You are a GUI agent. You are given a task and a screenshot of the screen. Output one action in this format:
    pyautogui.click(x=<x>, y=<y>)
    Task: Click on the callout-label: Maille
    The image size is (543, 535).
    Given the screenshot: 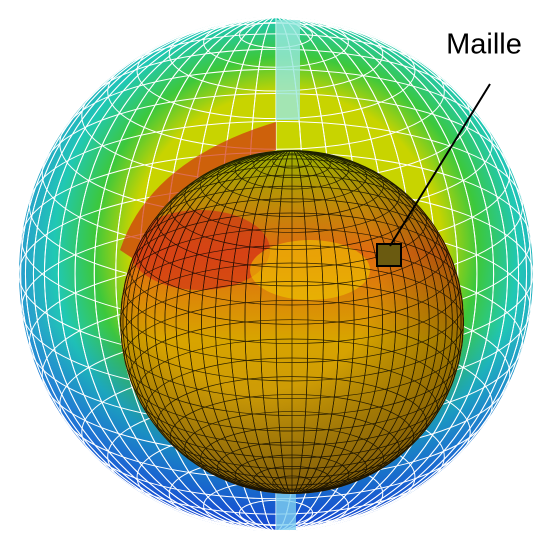 What is the action you would take?
    pyautogui.click(x=484, y=45)
    